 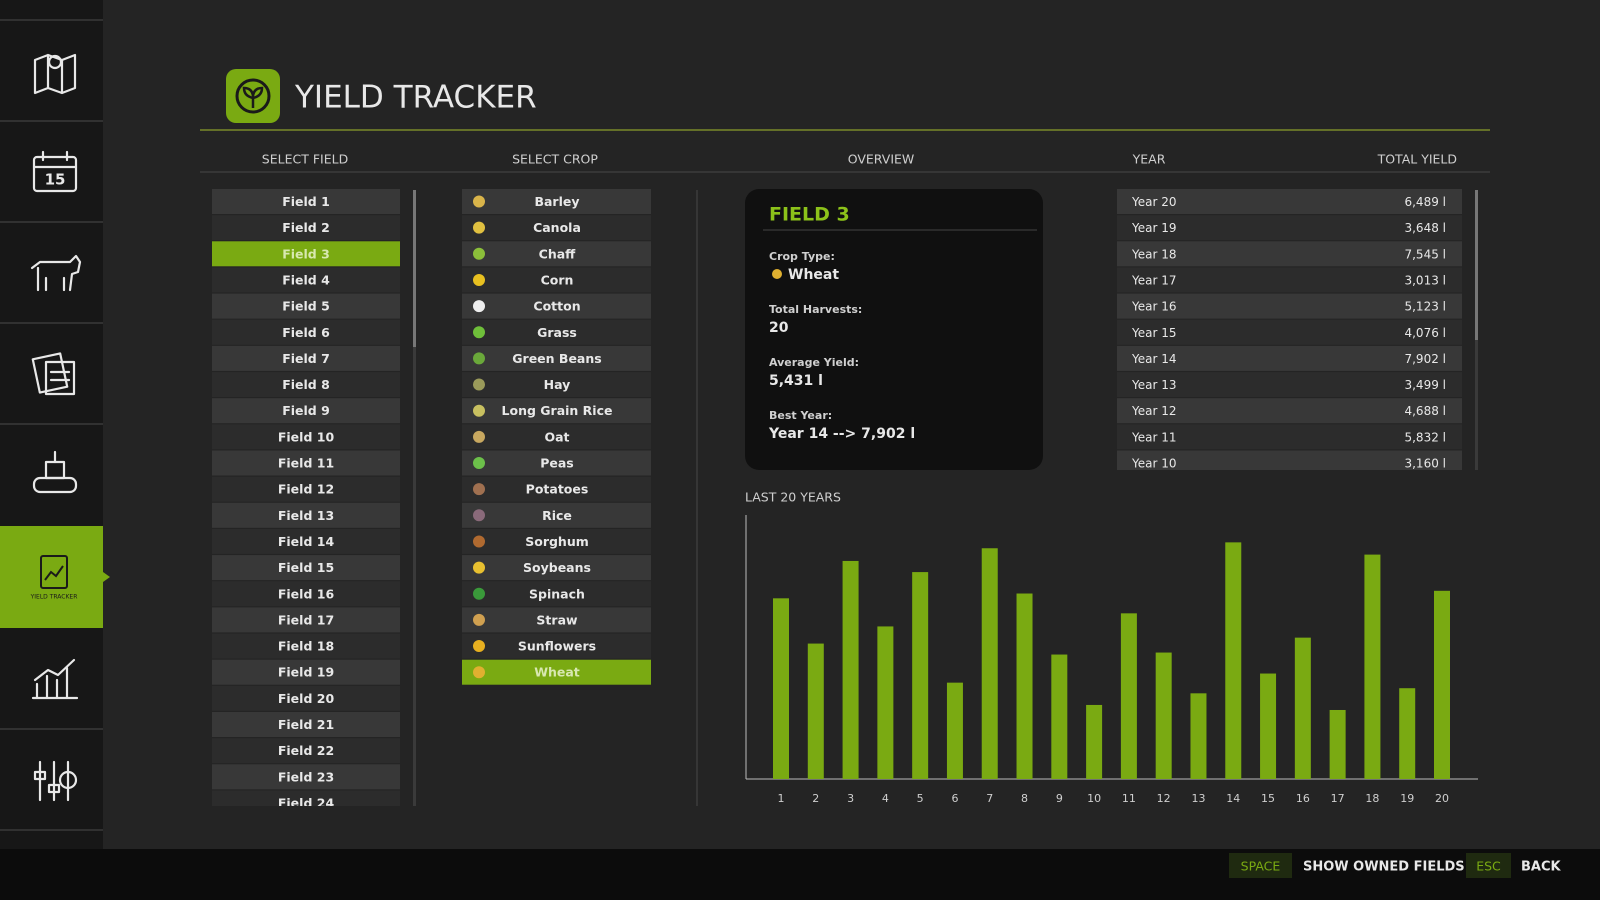 What do you see at coordinates (1154, 359) in the screenshot?
I see `year-label: Year 14` at bounding box center [1154, 359].